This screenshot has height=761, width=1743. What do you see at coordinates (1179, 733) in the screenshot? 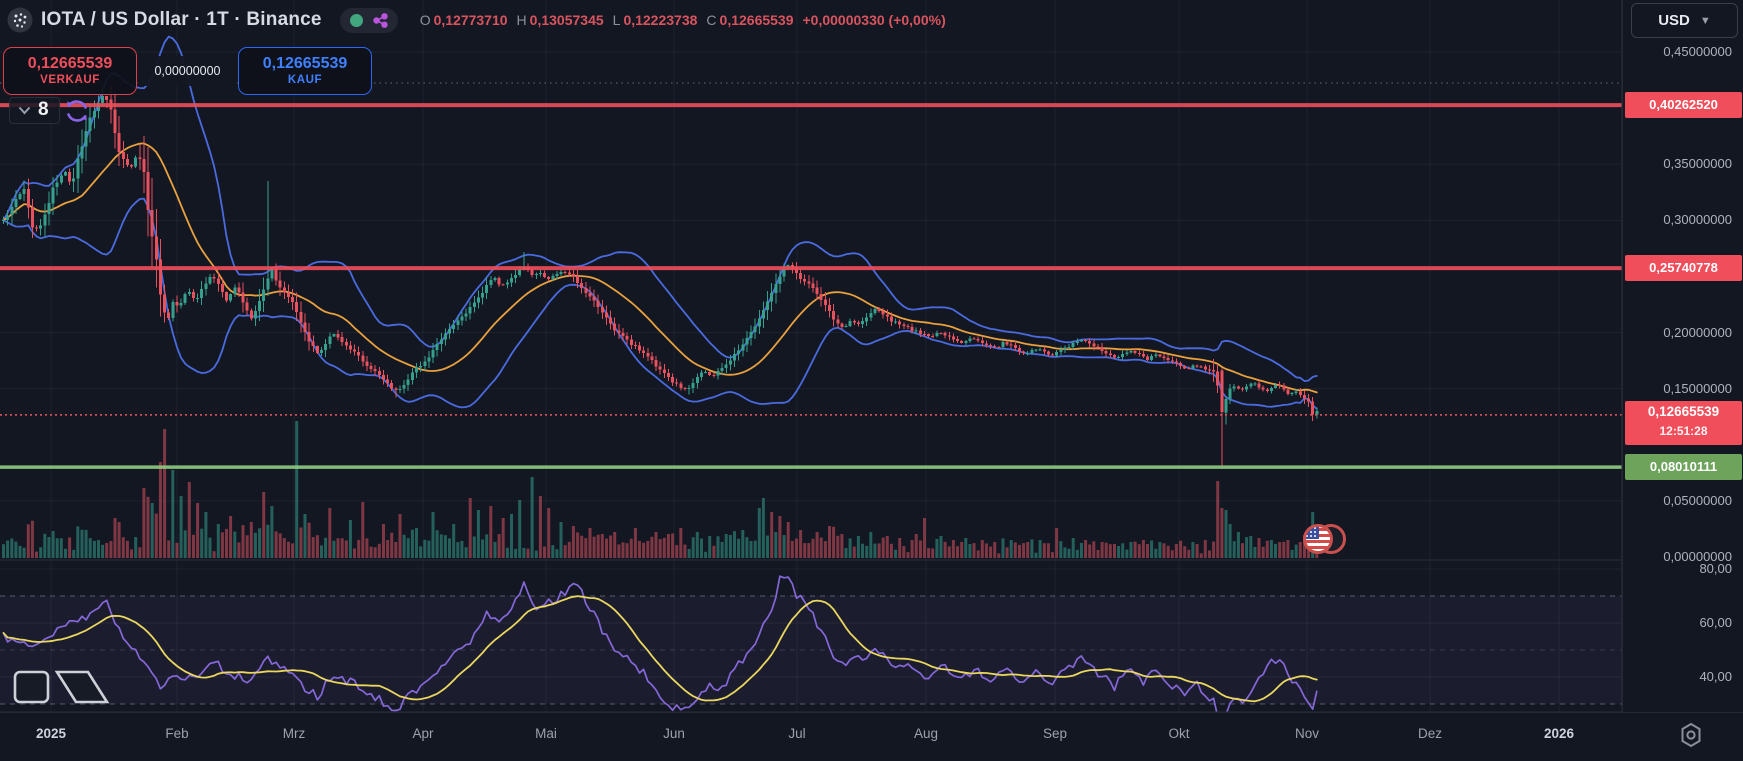
I see `time-axis-label: Okt` at bounding box center [1179, 733].